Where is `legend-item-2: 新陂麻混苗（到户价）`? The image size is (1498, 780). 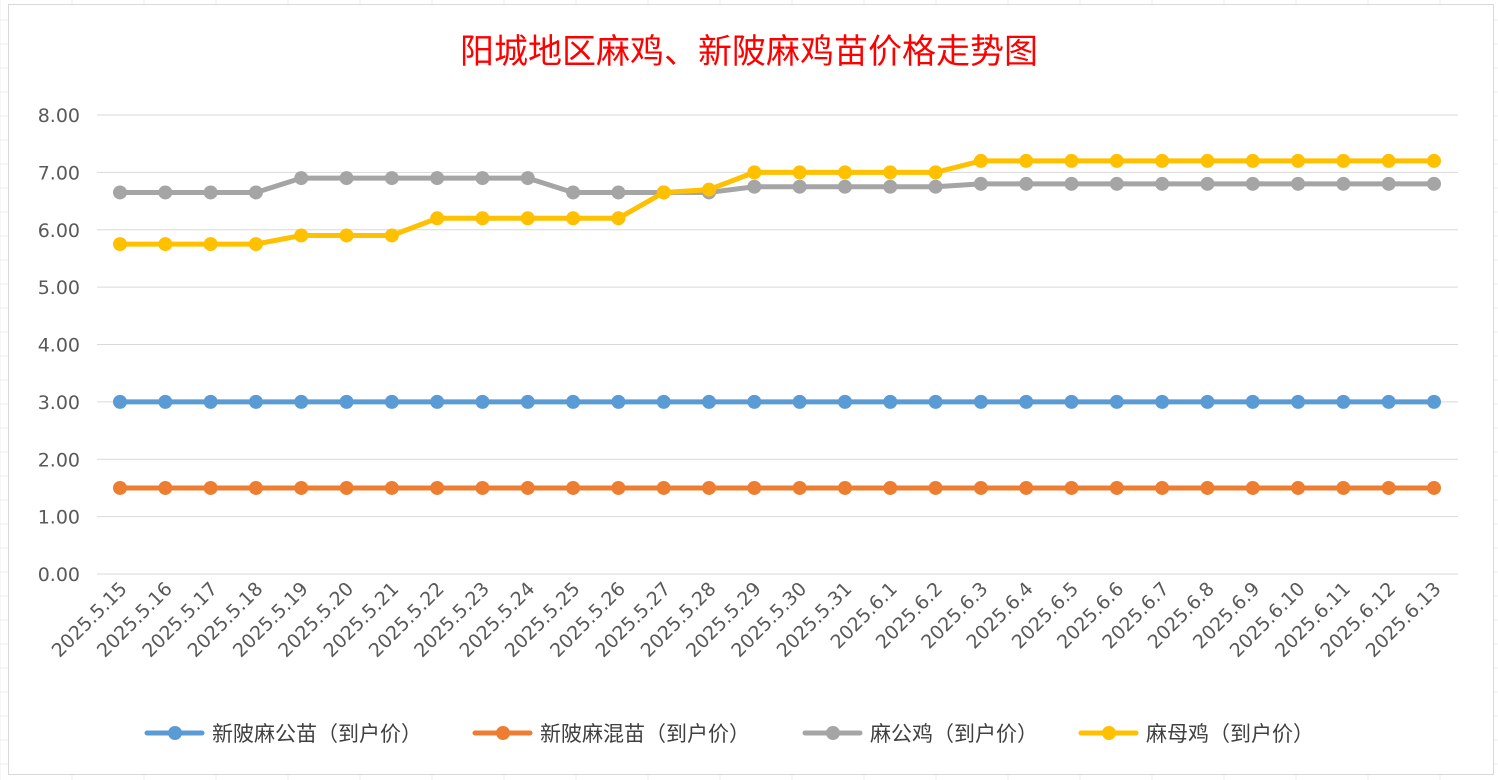
legend-item-2: 新陂麻混苗（到户价） is located at coordinates (611, 734).